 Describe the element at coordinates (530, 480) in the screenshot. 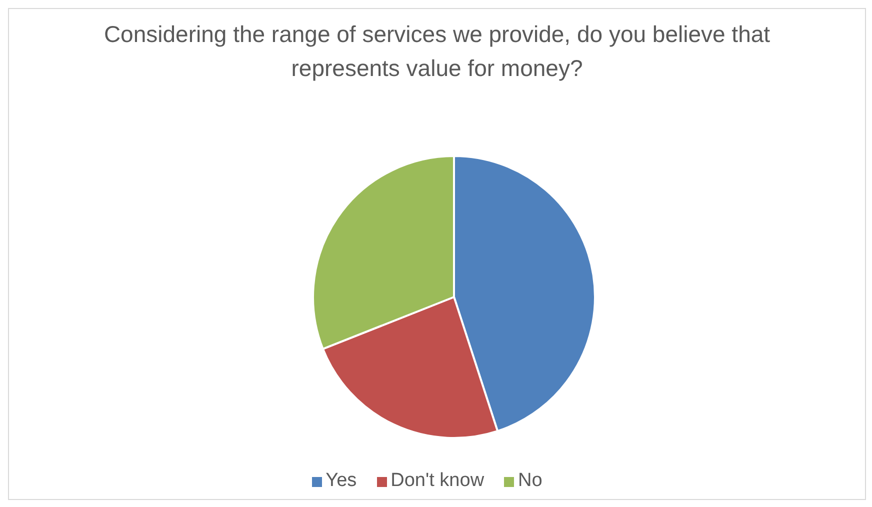

I see `legend-label: No` at that location.